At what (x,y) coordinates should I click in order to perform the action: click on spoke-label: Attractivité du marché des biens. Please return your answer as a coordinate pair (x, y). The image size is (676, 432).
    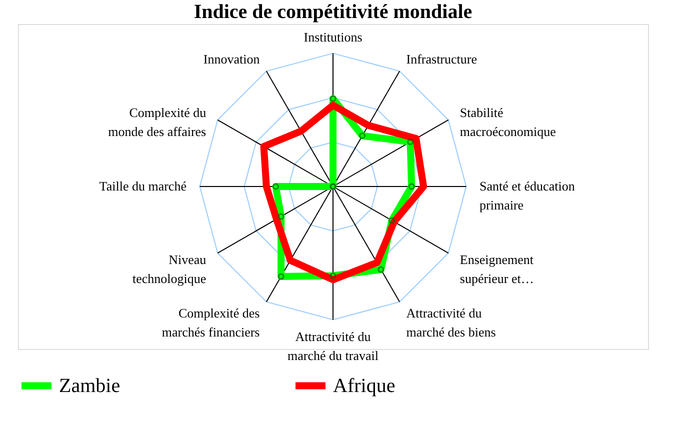
    Looking at the image, I should click on (451, 322).